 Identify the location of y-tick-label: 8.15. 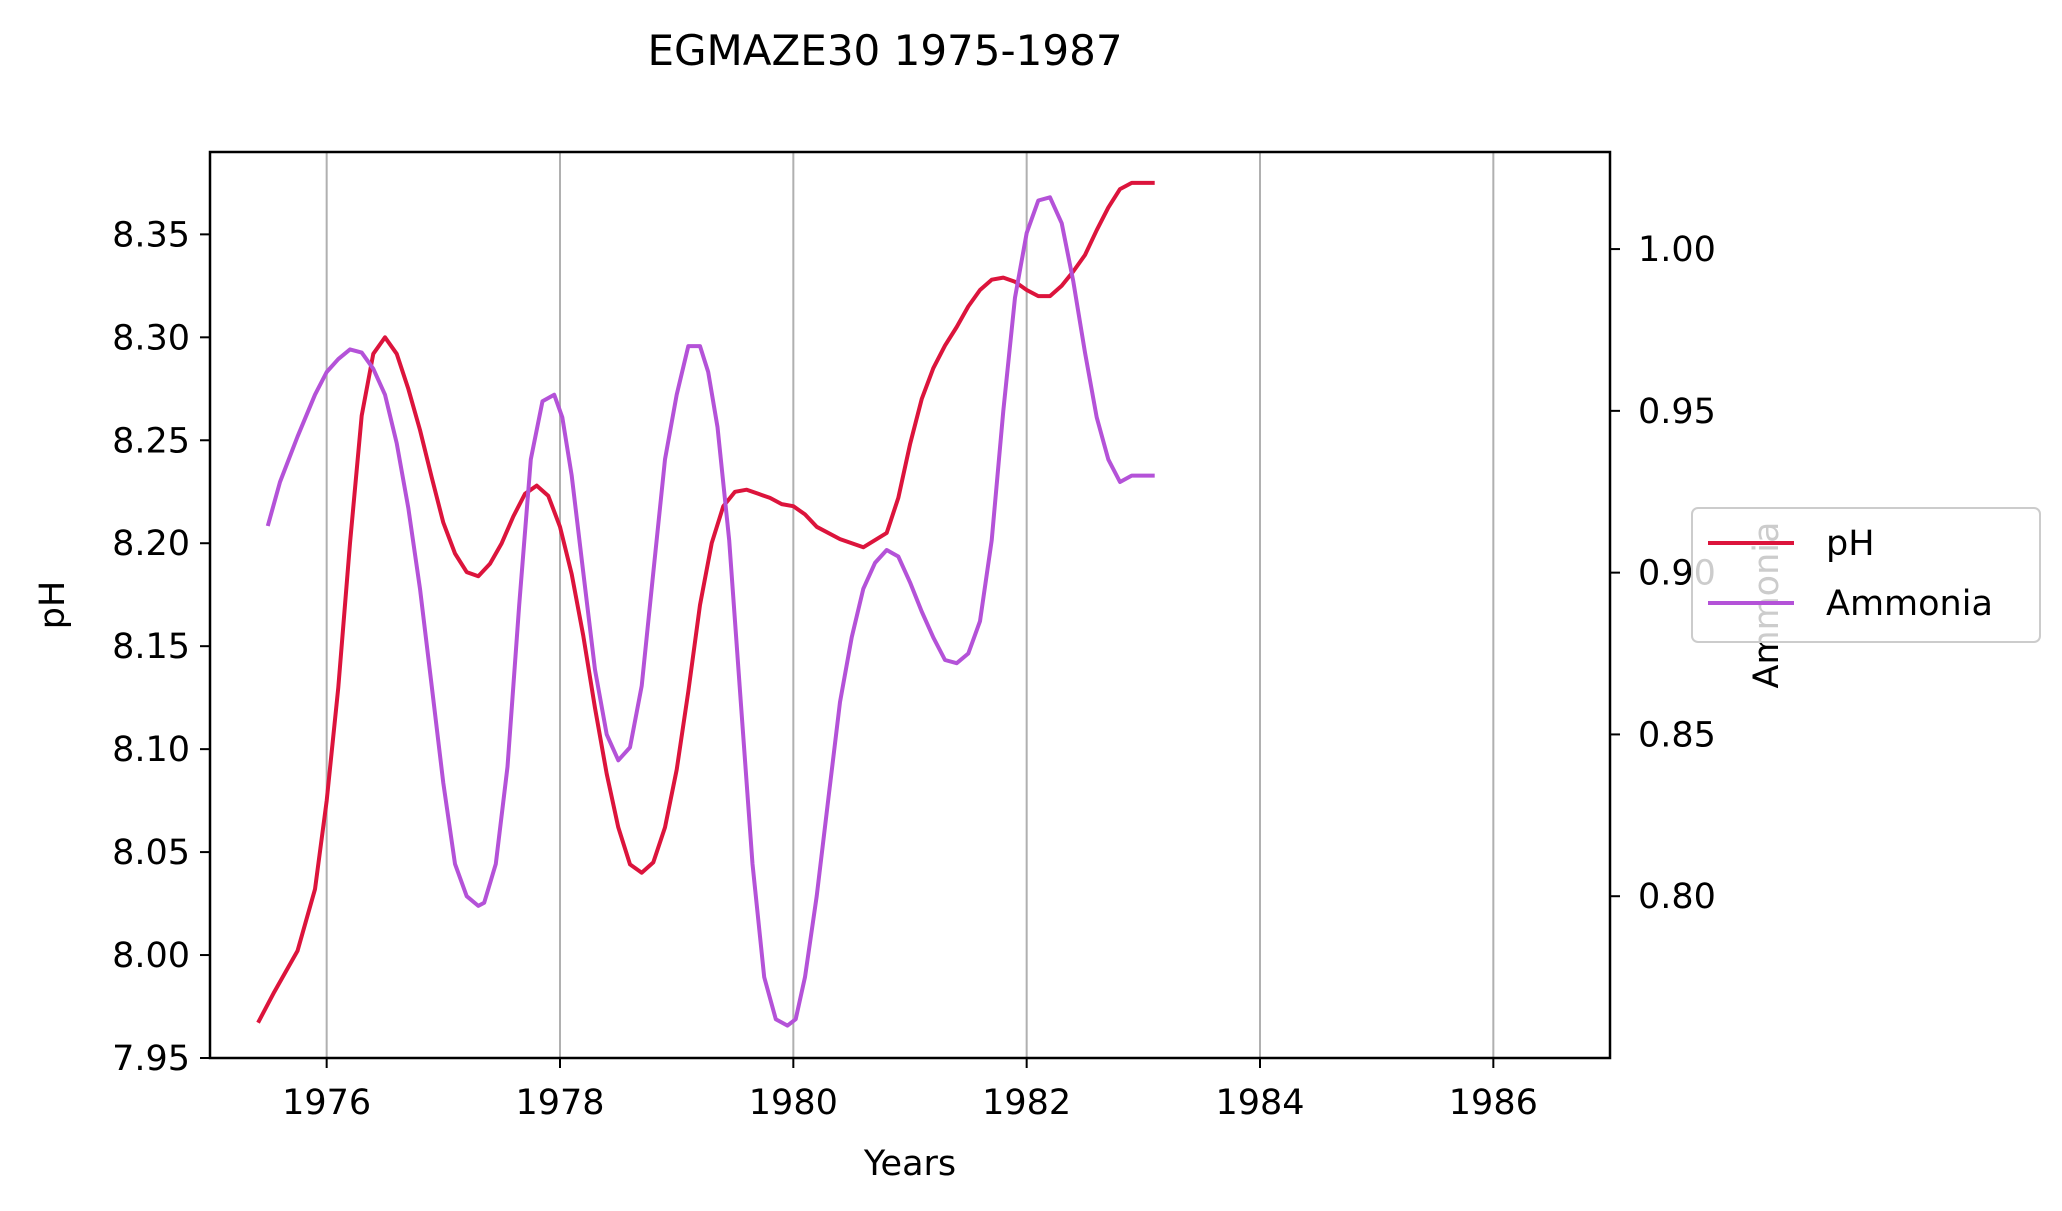
(151, 647).